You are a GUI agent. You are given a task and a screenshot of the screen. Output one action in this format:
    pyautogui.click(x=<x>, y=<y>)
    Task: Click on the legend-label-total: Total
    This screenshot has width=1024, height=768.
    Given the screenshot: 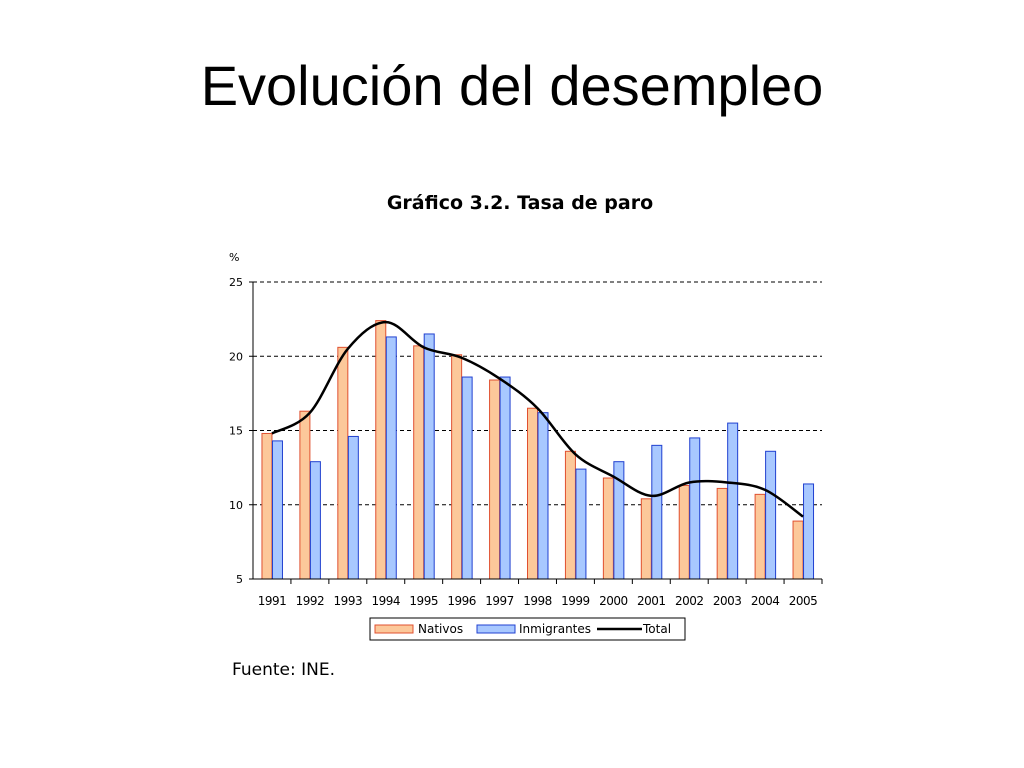 What is the action you would take?
    pyautogui.click(x=656, y=629)
    